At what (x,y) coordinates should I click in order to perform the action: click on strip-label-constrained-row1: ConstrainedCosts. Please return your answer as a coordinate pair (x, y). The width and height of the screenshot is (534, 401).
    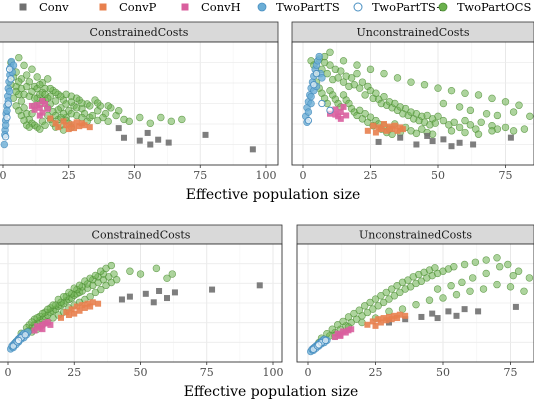
    Looking at the image, I should click on (139, 32).